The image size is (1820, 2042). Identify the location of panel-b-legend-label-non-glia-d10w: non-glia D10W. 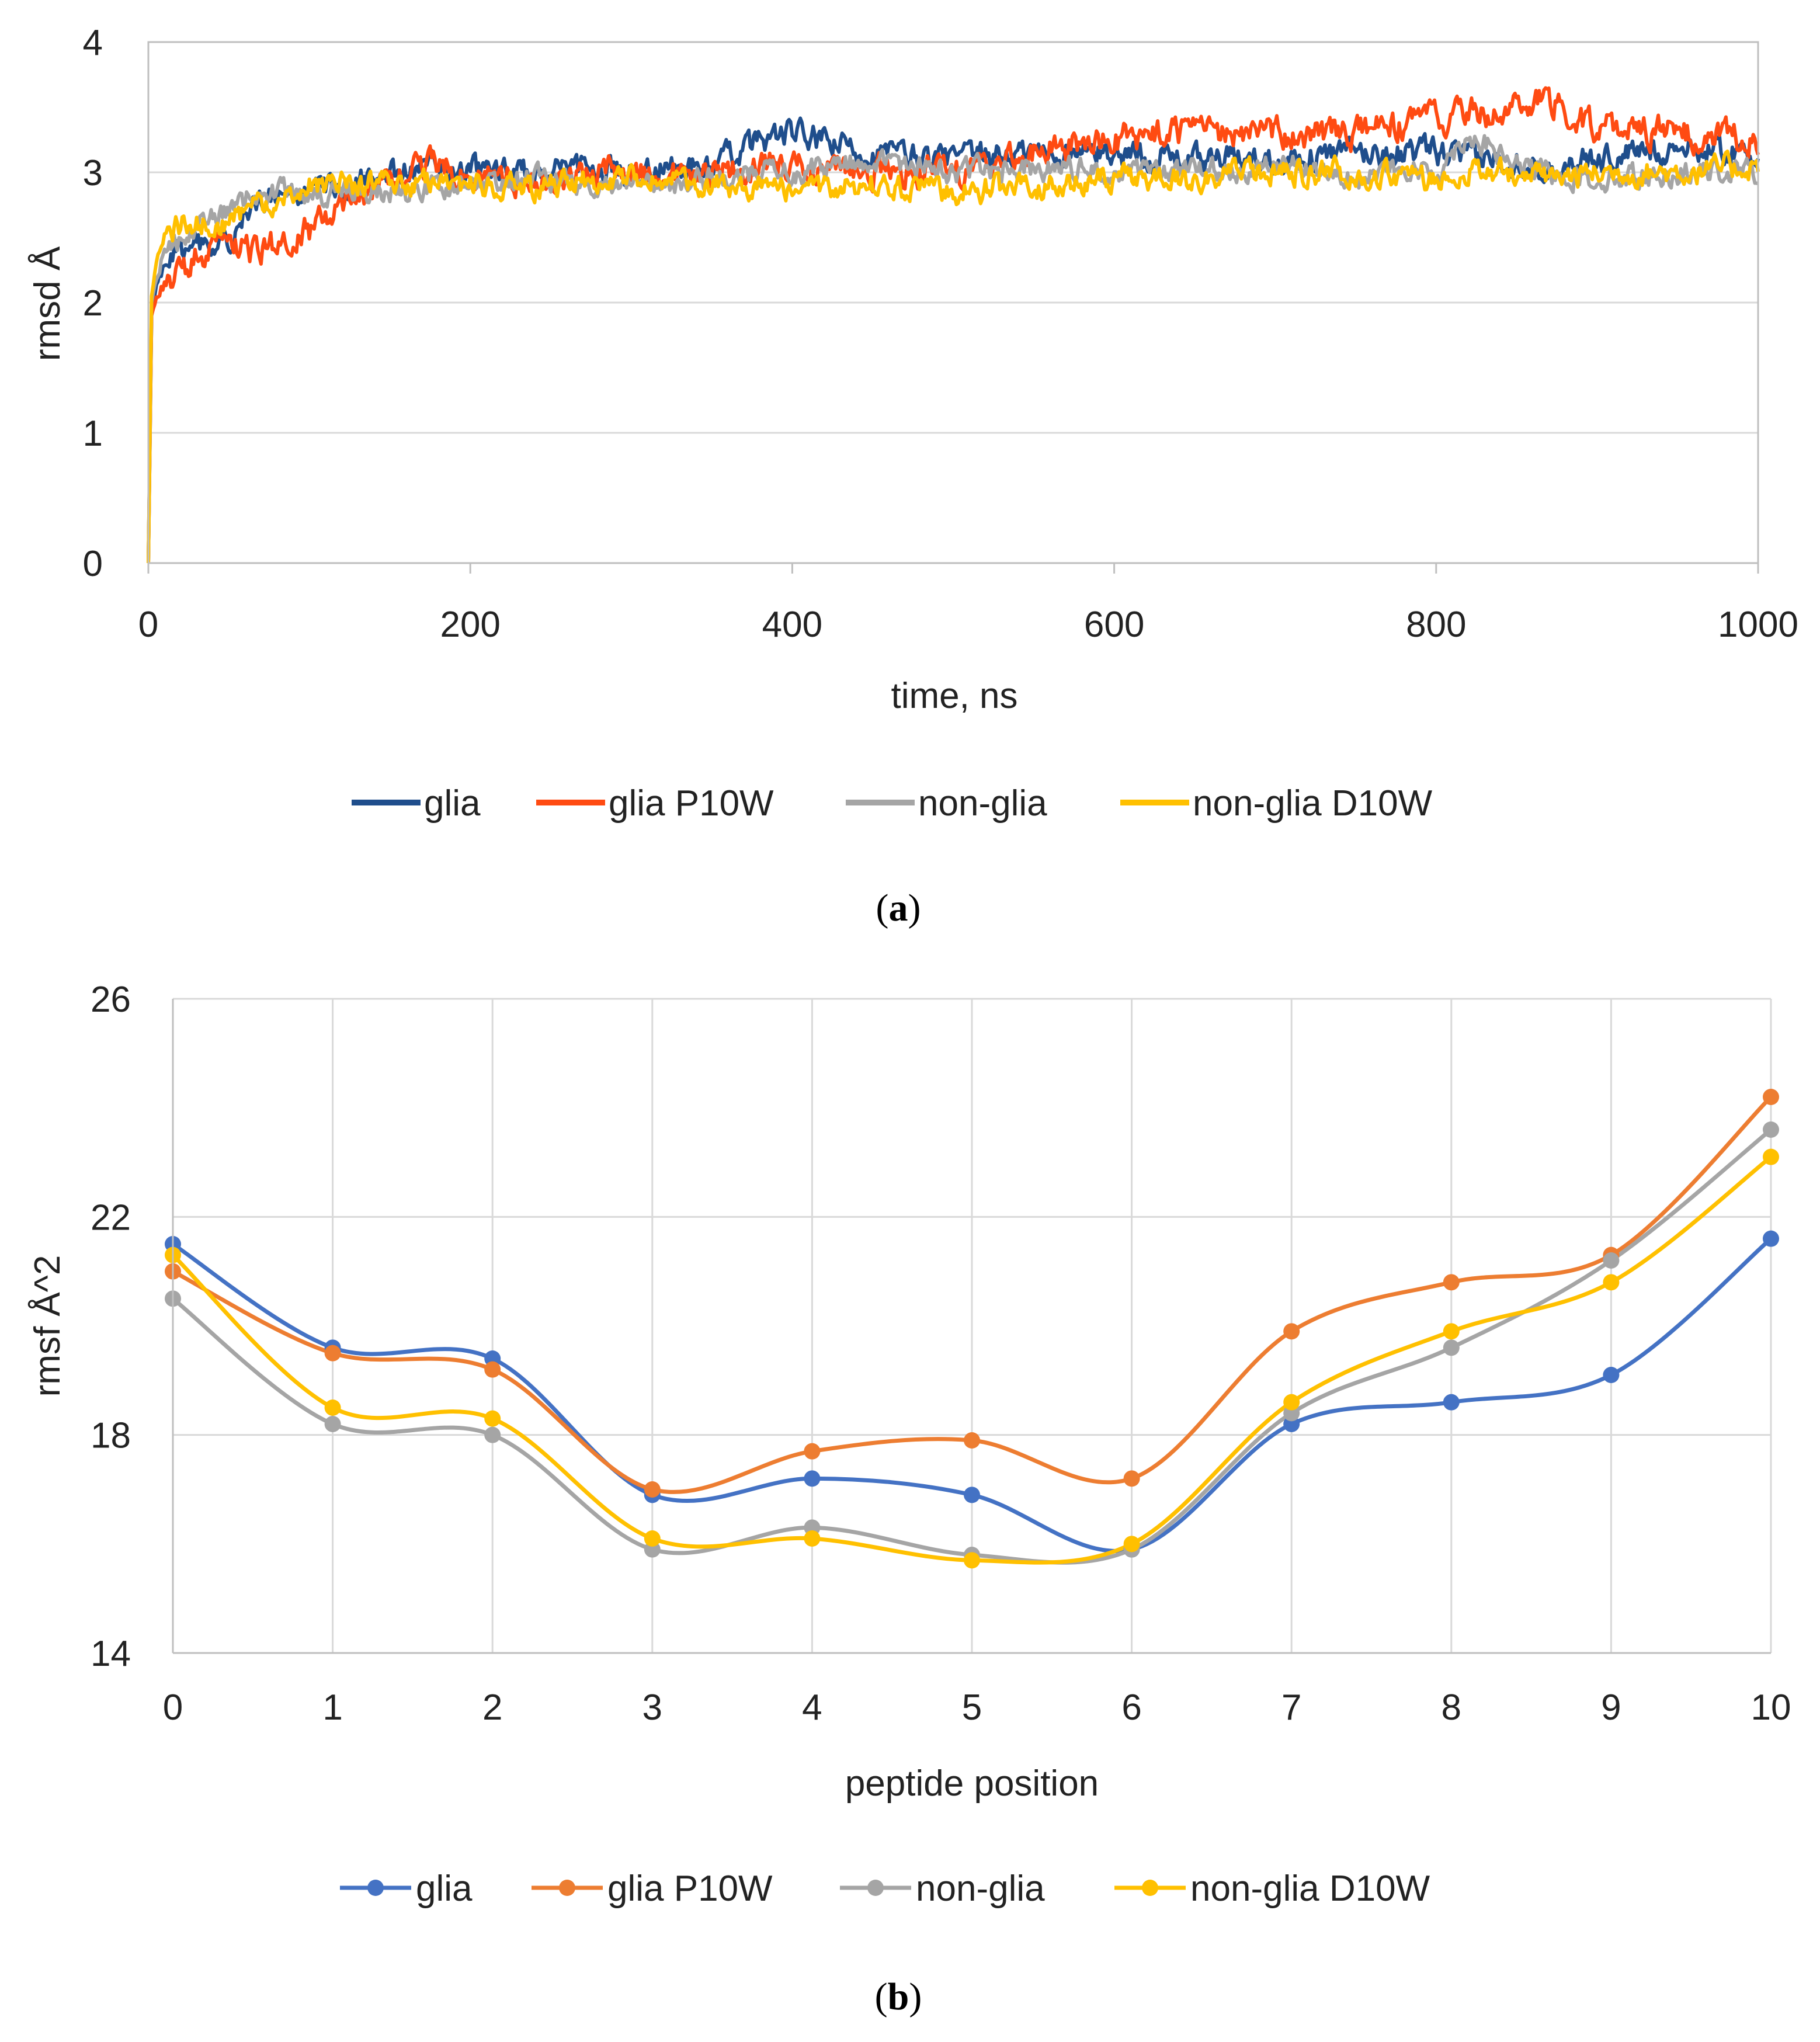
(1310, 1889).